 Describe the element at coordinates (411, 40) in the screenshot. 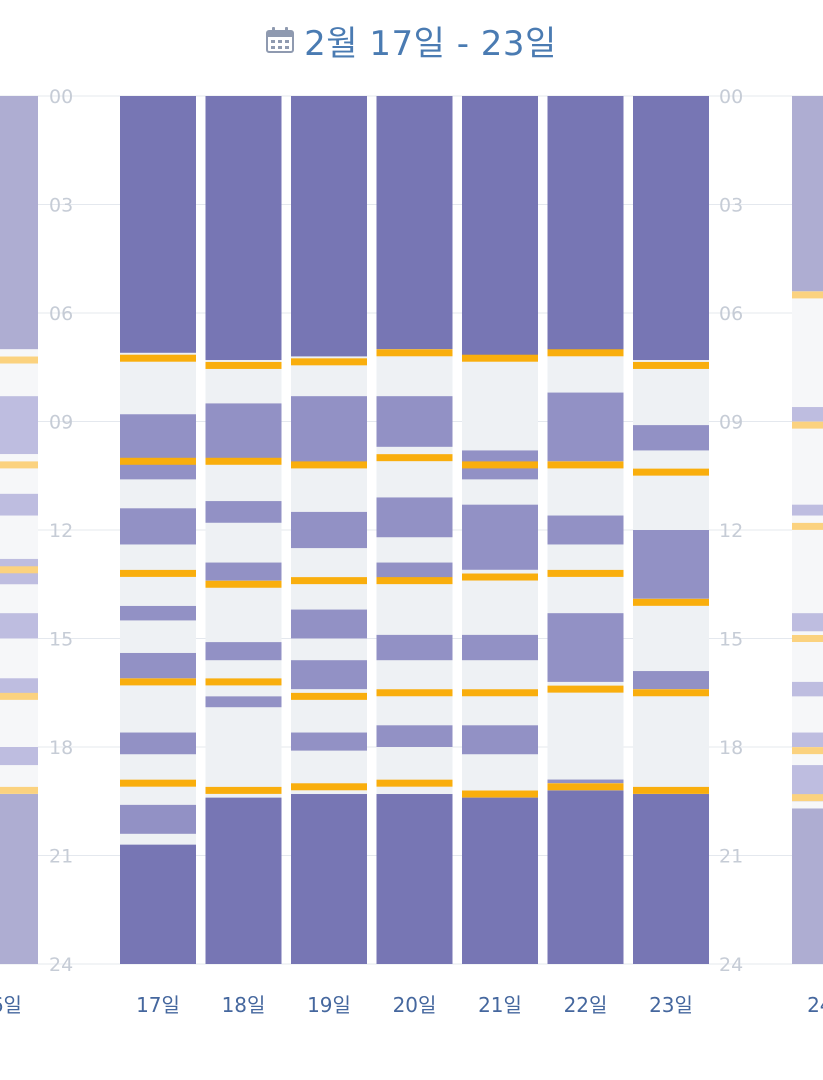

I see `week-header: 2월 17일 - 23일` at that location.